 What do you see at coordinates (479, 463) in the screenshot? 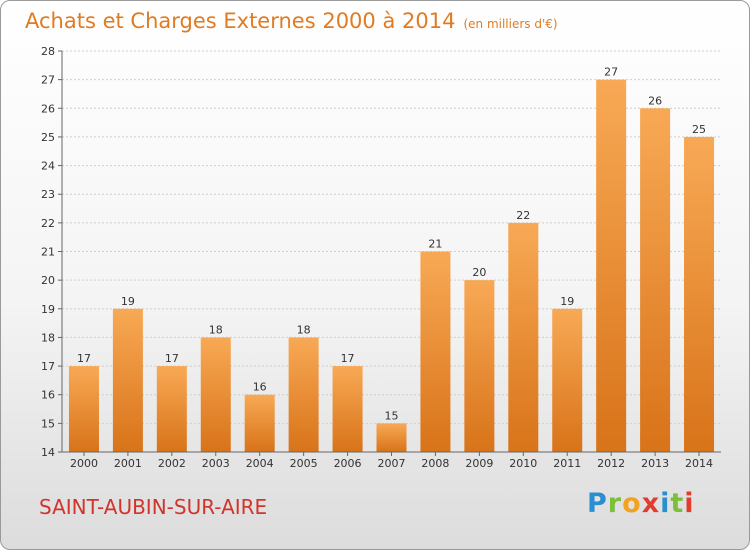
I see `x-tick-label: 2009` at bounding box center [479, 463].